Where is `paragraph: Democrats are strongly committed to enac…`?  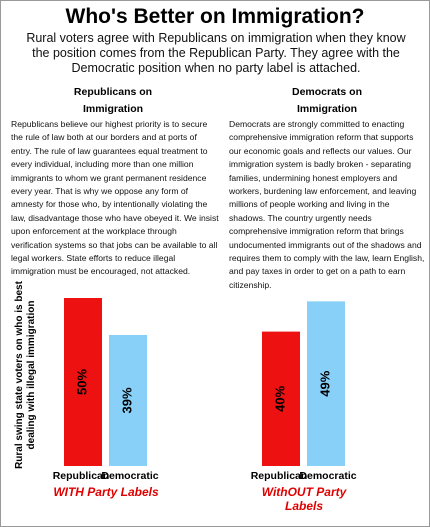 paragraph: Democrats are strongly committed to enac… is located at coordinates (327, 204).